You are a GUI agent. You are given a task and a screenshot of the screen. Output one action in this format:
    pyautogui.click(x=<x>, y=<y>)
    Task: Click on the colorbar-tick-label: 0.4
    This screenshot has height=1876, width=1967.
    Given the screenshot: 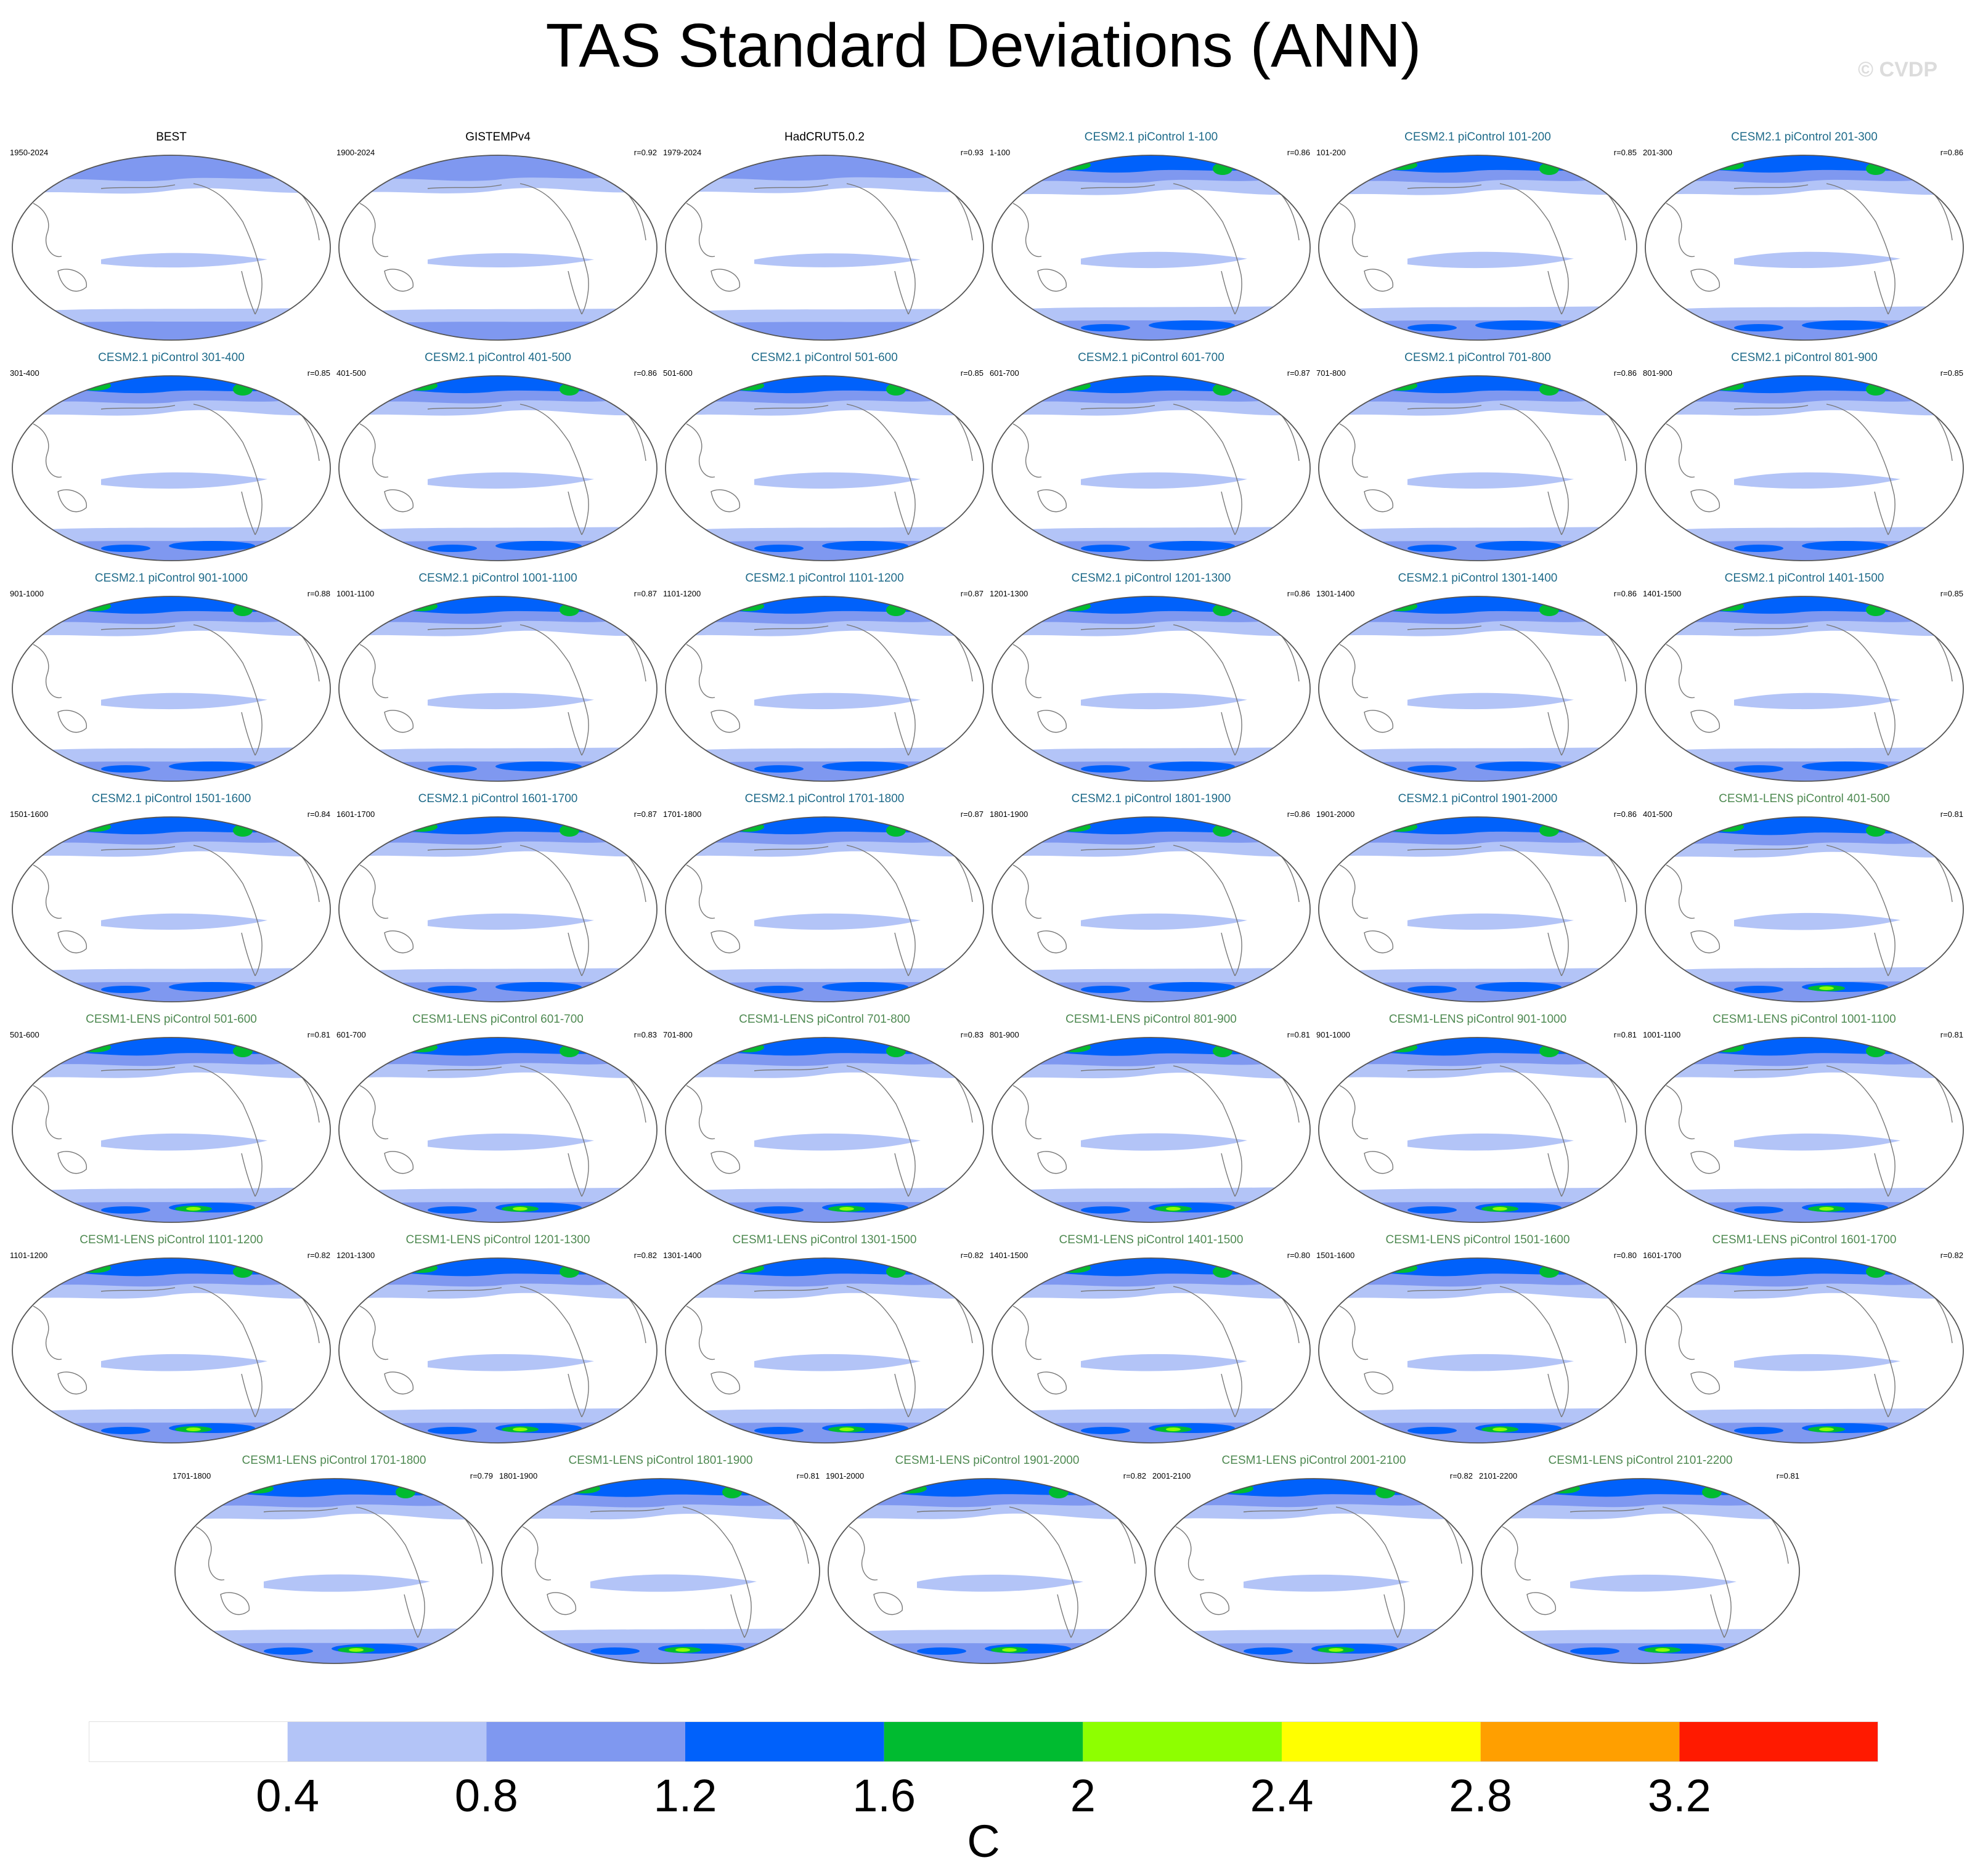 What is the action you would take?
    pyautogui.click(x=288, y=1795)
    